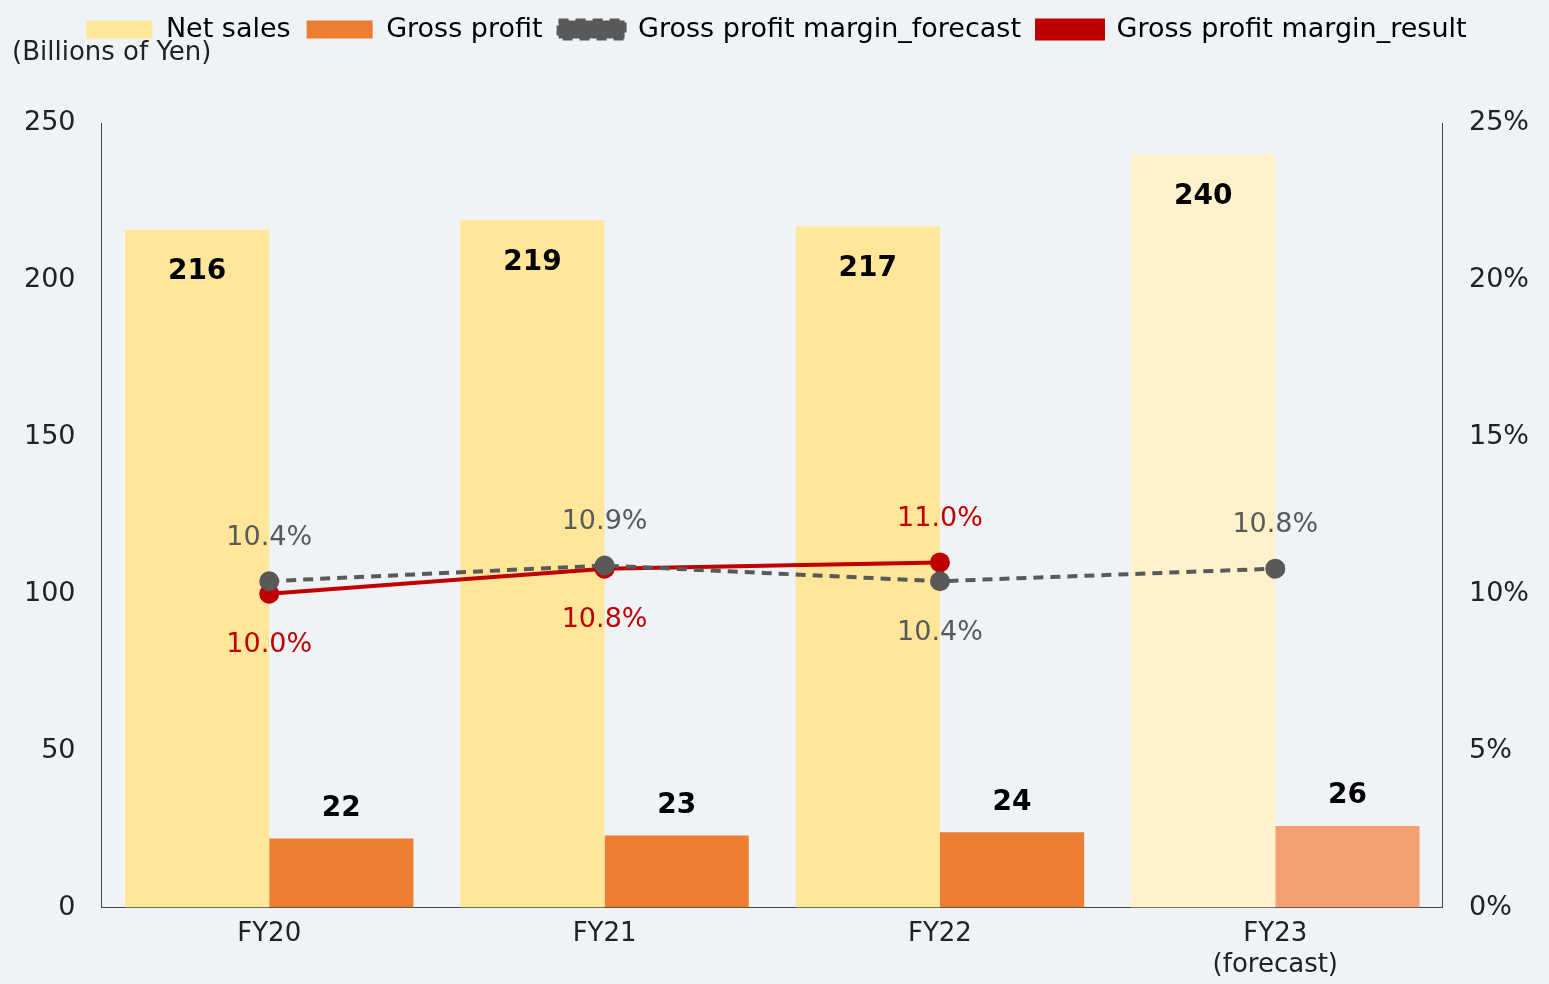 This screenshot has width=1549, height=984. Describe the element at coordinates (868, 266) in the screenshot. I see `data-label: 217` at that location.